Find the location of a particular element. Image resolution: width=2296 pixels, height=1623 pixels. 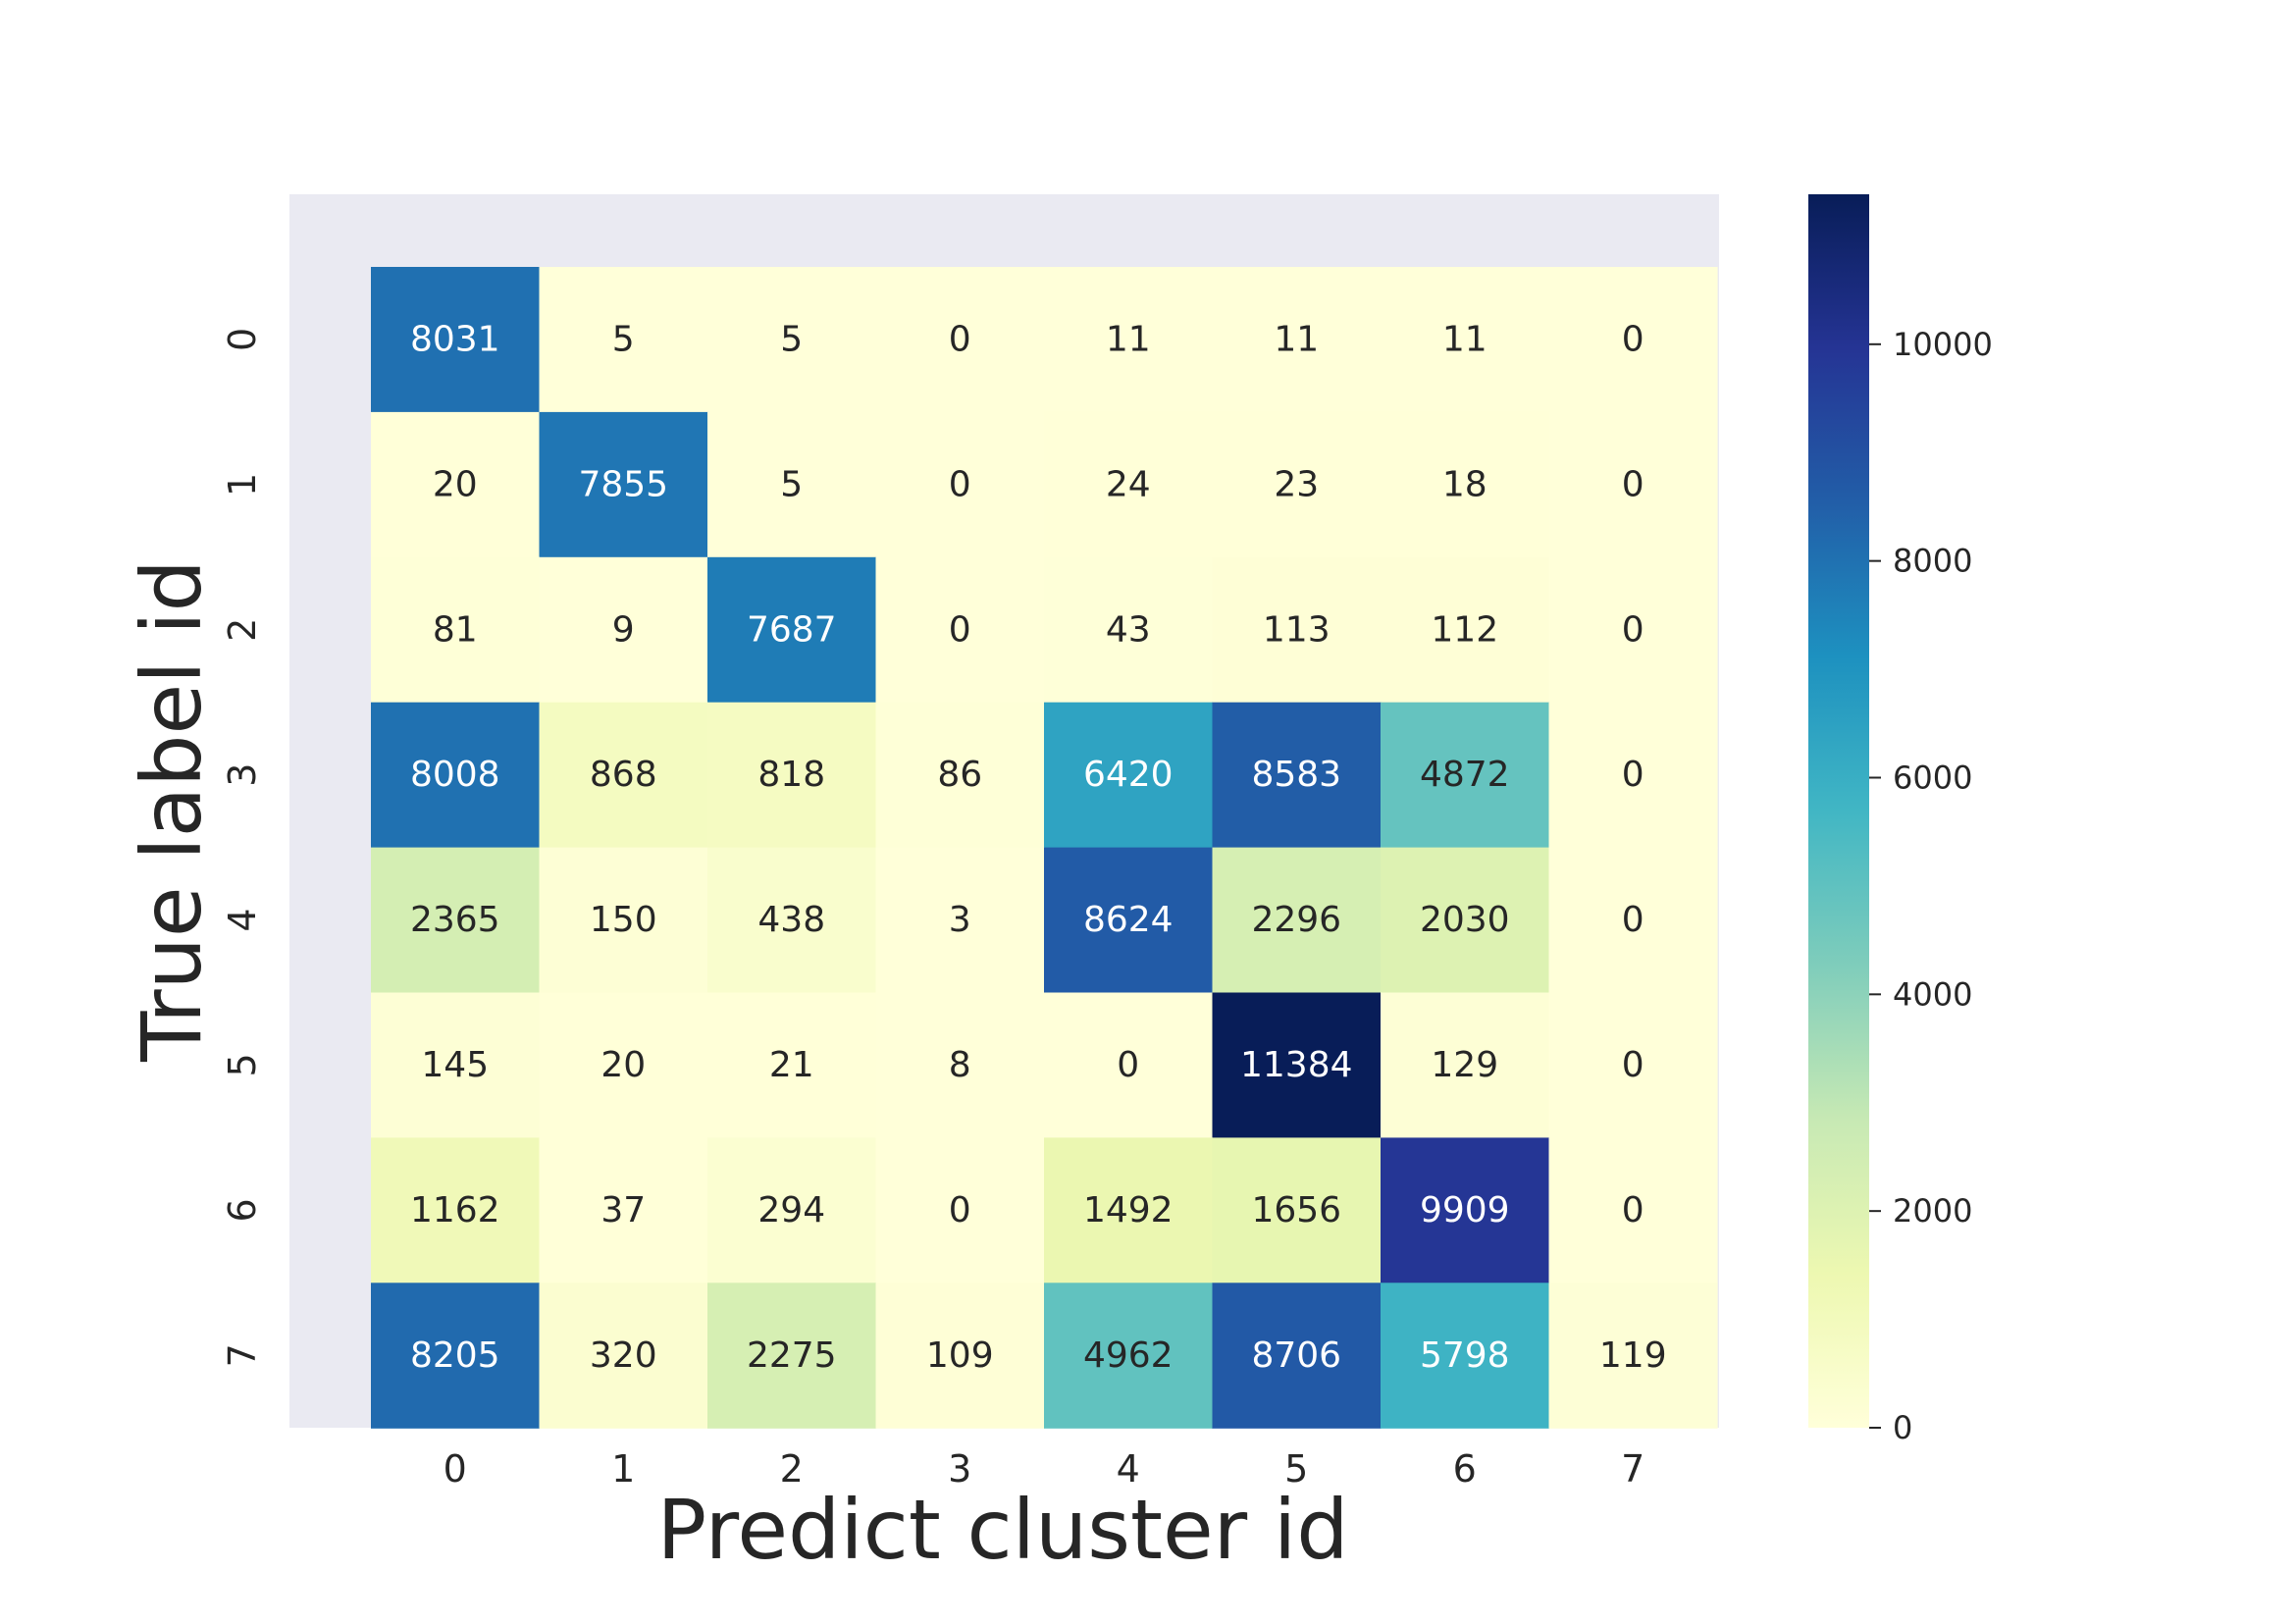

cell-value-label: 145 is located at coordinates (455, 1065).